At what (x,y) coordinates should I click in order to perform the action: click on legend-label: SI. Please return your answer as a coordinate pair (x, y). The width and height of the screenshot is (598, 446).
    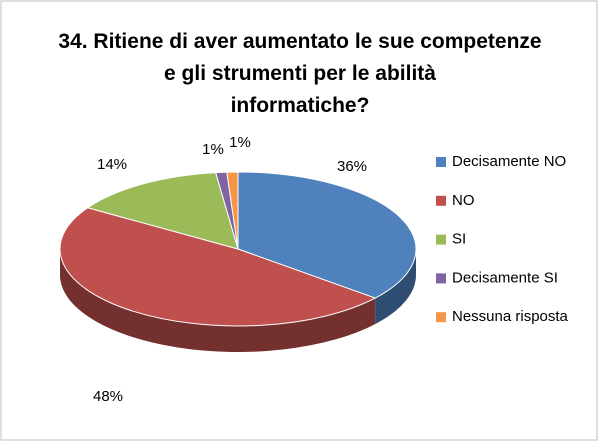
    Looking at the image, I should click on (459, 239).